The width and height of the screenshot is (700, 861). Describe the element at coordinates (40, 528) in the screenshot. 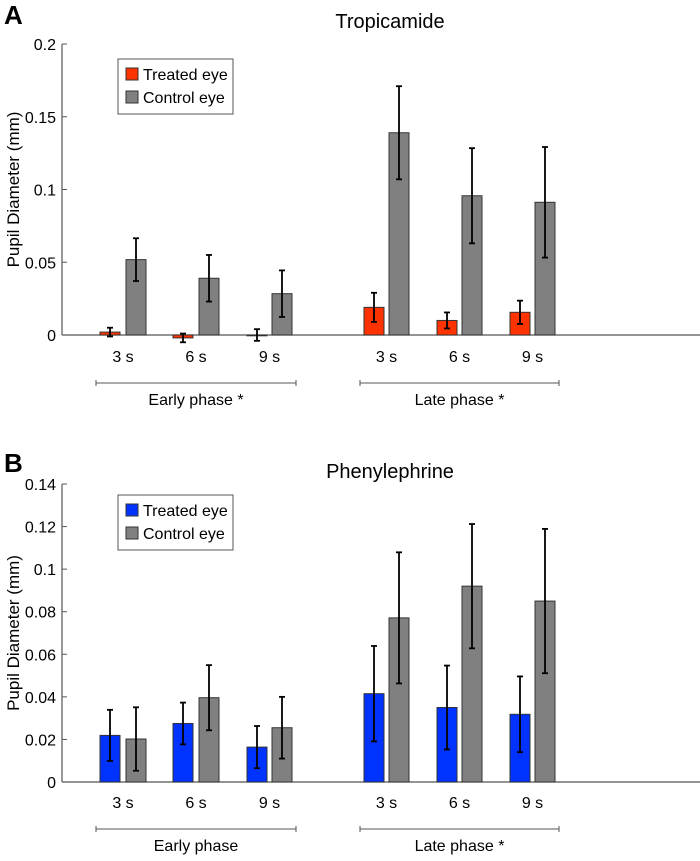

I see `y-tick-label: 0.12` at that location.